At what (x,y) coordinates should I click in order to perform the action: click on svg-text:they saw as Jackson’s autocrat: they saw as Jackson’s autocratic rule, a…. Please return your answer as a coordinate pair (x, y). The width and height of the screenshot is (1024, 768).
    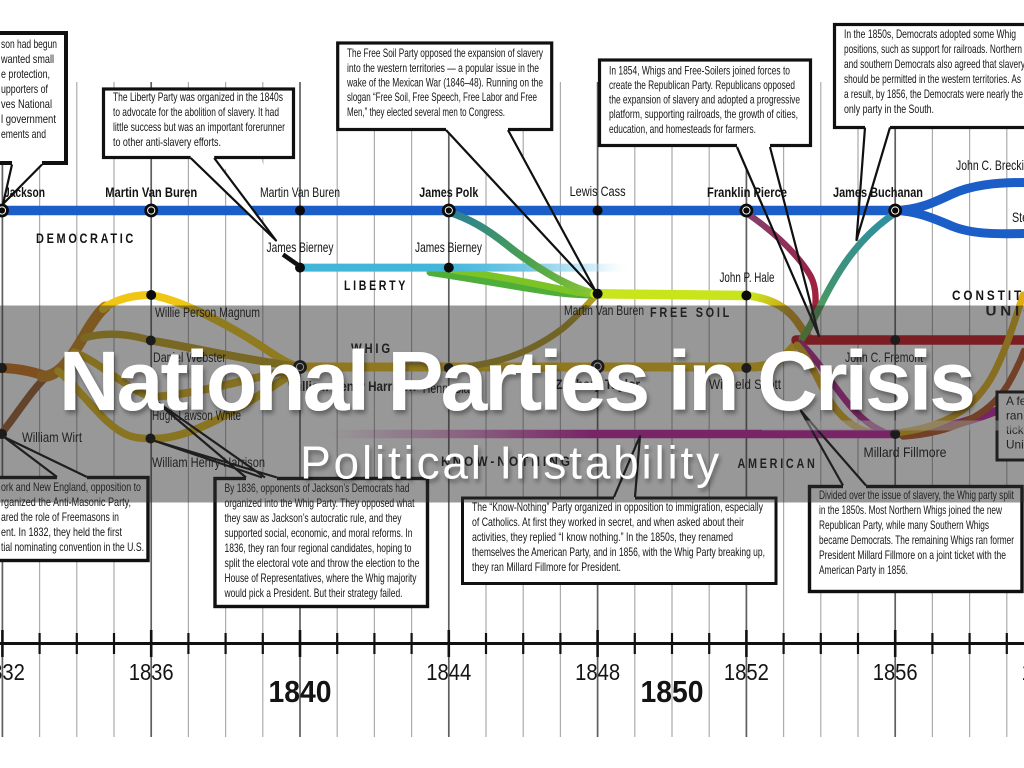
    Looking at the image, I should click on (313, 518).